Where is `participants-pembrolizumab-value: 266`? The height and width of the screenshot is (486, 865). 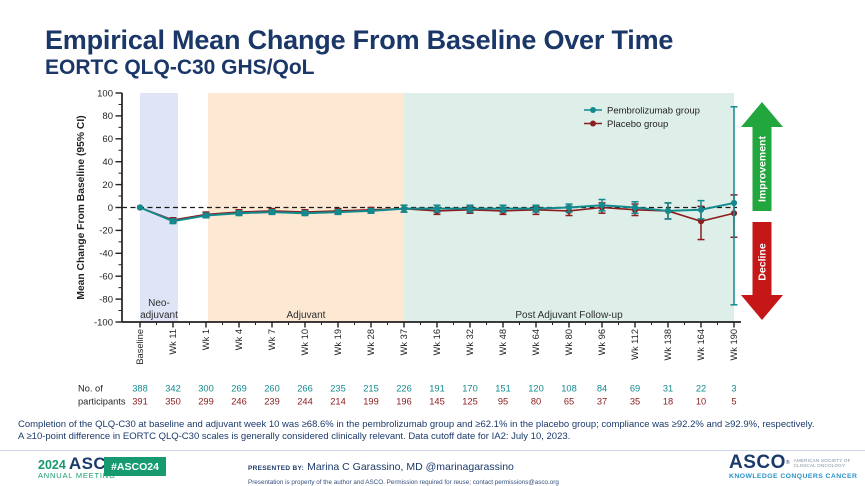 participants-pembrolizumab-value: 266 is located at coordinates (305, 389).